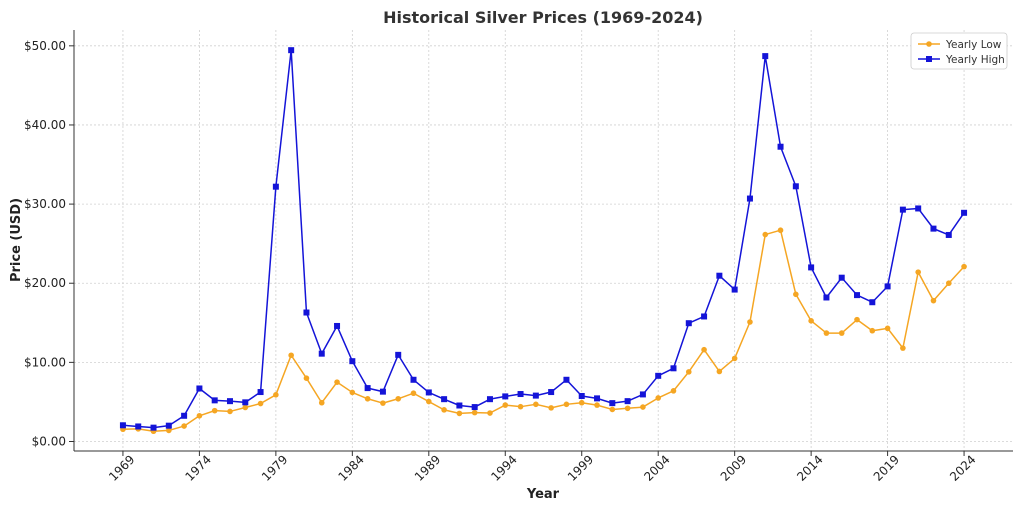 This screenshot has height=512, width=1024. Describe the element at coordinates (581, 402) in the screenshot. I see `point-0-1999` at that location.